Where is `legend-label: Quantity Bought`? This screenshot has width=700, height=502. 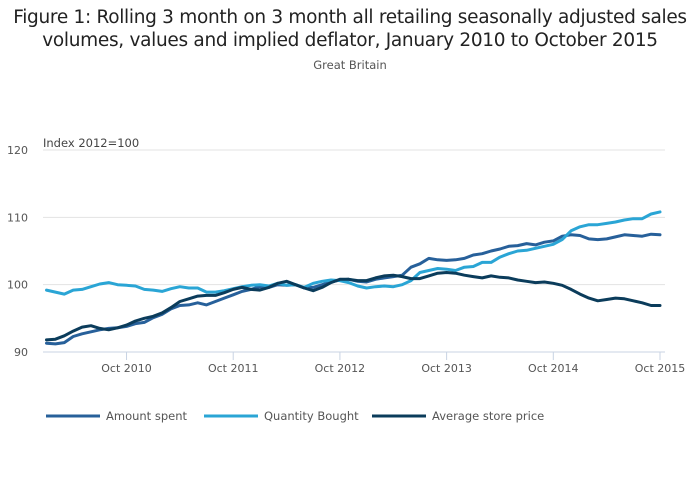 legend-label: Quantity Bought is located at coordinates (311, 416).